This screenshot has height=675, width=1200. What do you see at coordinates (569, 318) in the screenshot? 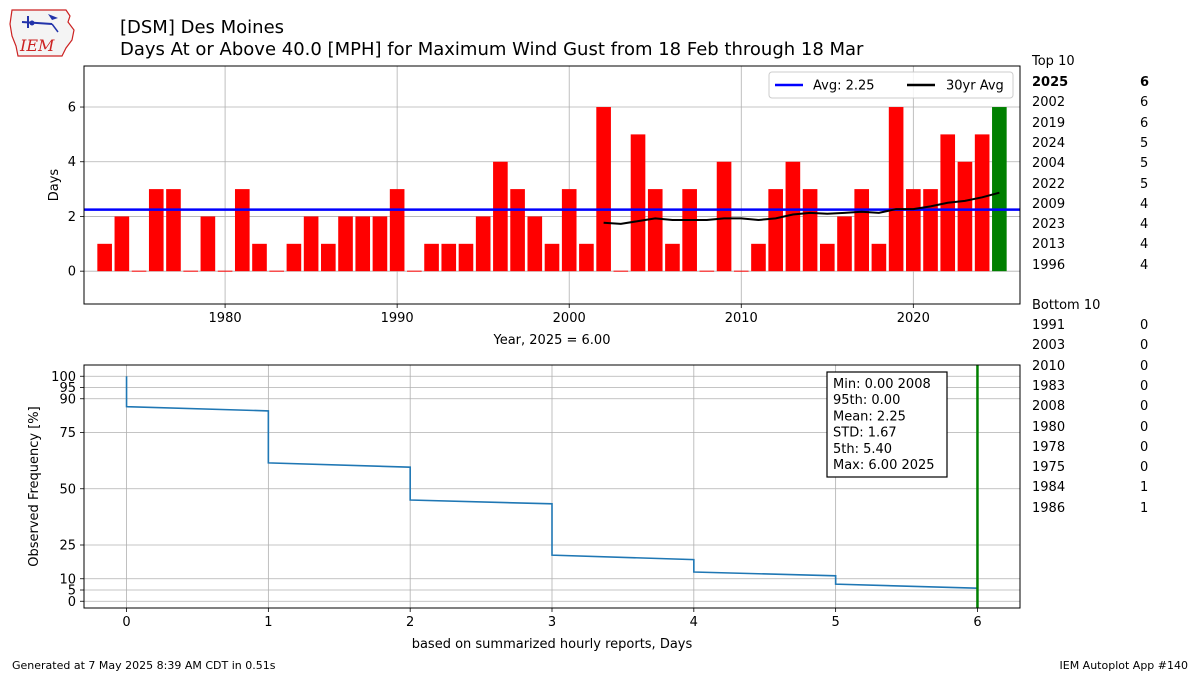
I see `x-tick-label: 2000` at bounding box center [569, 318].